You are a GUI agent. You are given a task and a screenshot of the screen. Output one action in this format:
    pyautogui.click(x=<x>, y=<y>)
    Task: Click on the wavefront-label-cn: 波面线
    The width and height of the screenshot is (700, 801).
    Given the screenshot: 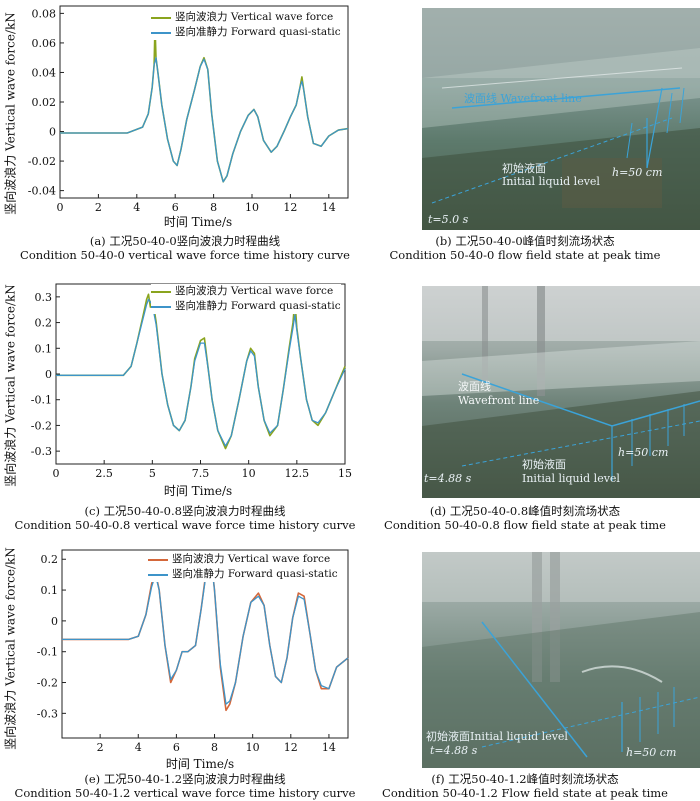 What is the action you would take?
    pyautogui.click(x=474, y=386)
    